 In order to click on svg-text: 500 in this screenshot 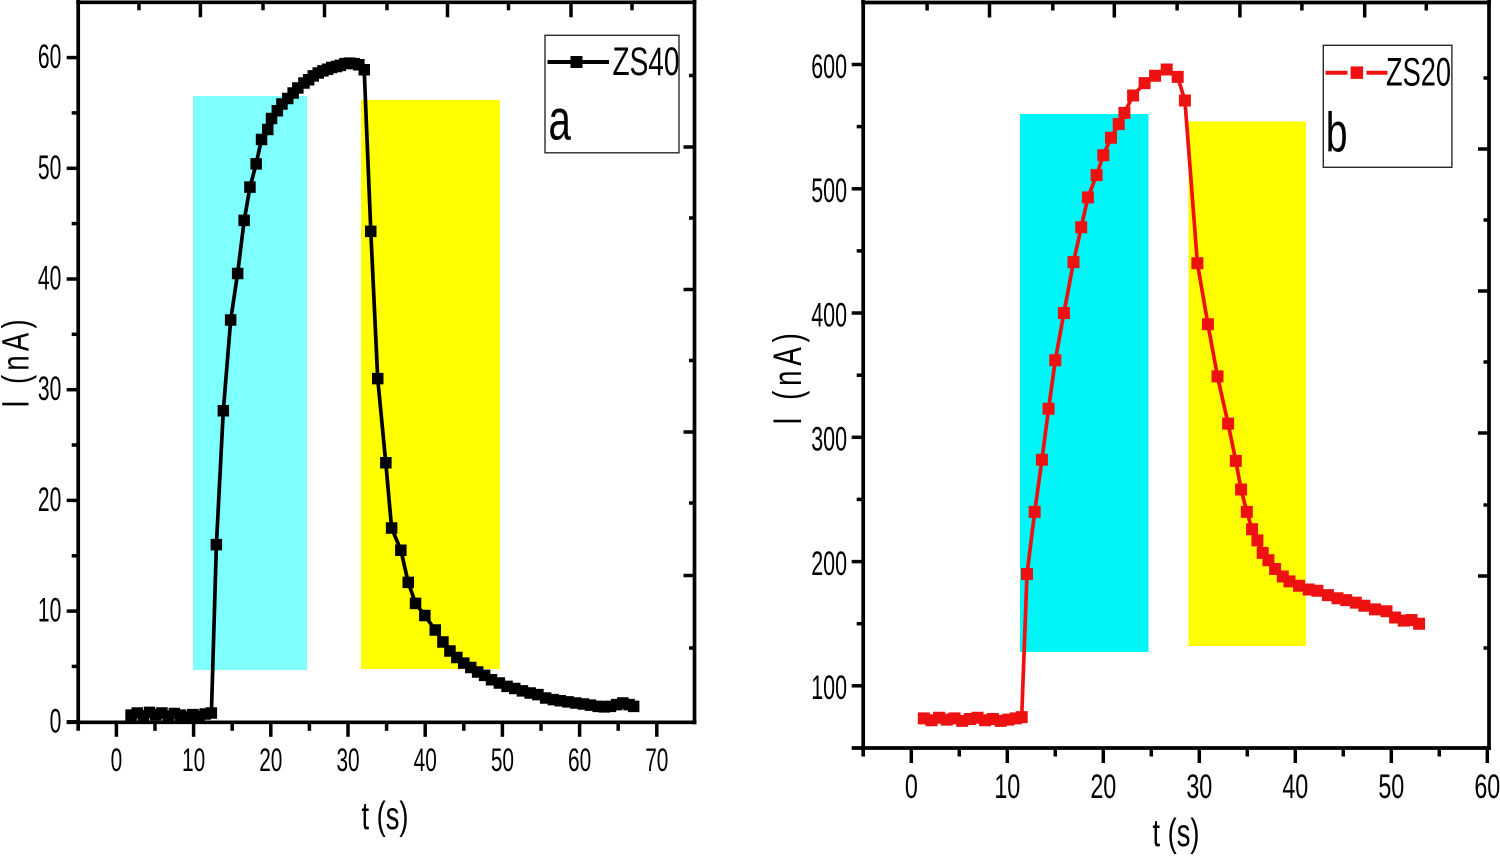, I will do `click(829, 191)`.